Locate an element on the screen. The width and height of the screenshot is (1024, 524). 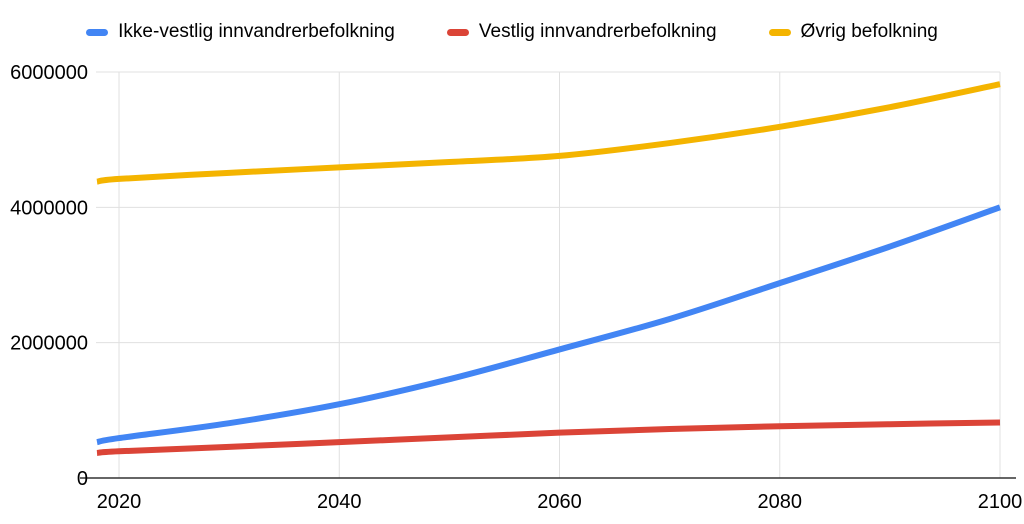
legend-item: Øvrig befolkning is located at coordinates (853, 32).